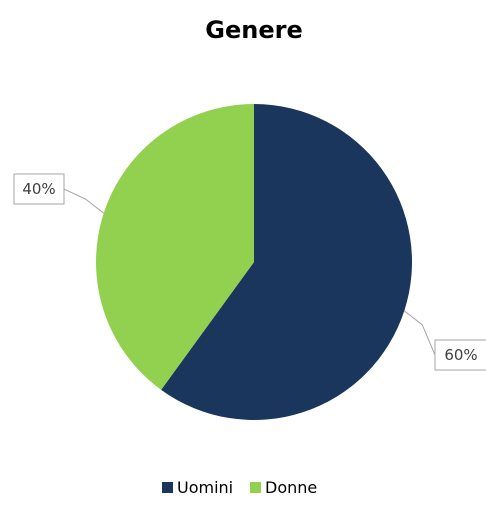  What do you see at coordinates (253, 30) in the screenshot?
I see `chart-title: Genere` at bounding box center [253, 30].